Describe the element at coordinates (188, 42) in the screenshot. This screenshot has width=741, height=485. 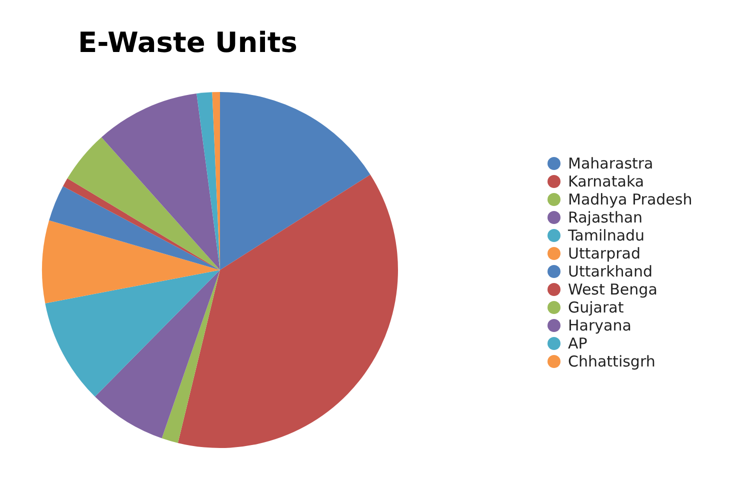
I see `chart-title: E-Waste Units` at that location.